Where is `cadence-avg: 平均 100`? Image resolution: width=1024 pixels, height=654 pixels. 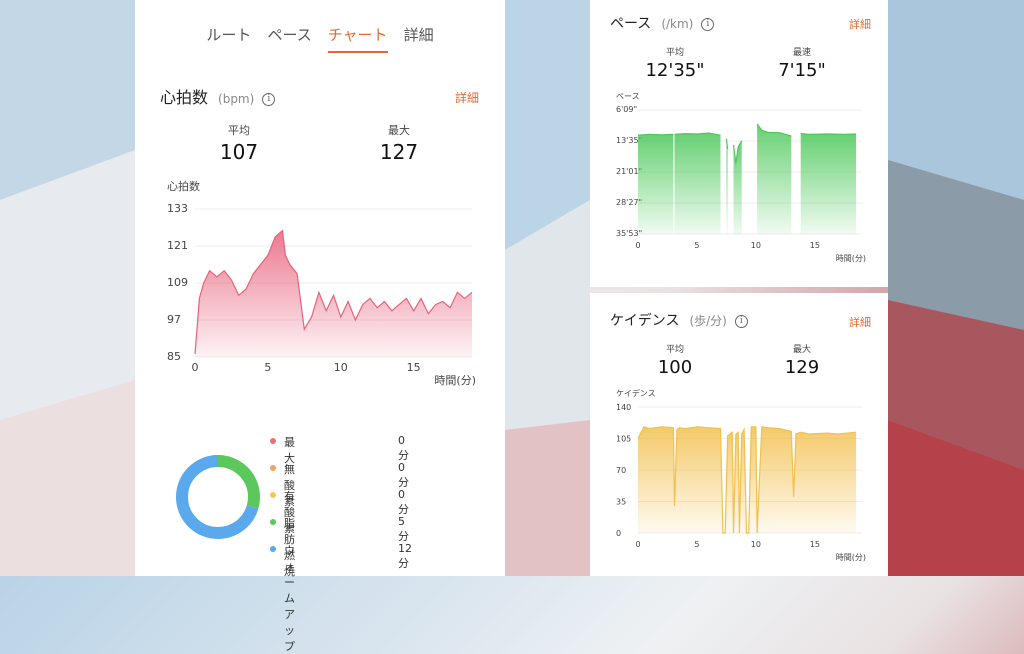
cadence-avg: 平均 100 is located at coordinates (675, 360).